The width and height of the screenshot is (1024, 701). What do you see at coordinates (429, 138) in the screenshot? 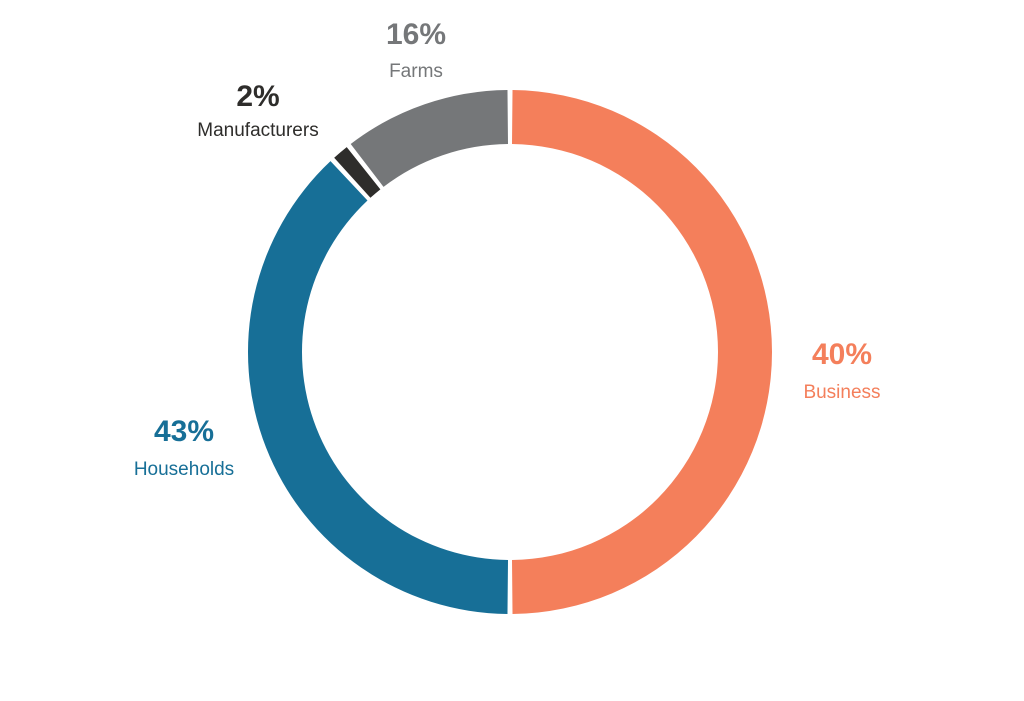
I see `slice-farms` at bounding box center [429, 138].